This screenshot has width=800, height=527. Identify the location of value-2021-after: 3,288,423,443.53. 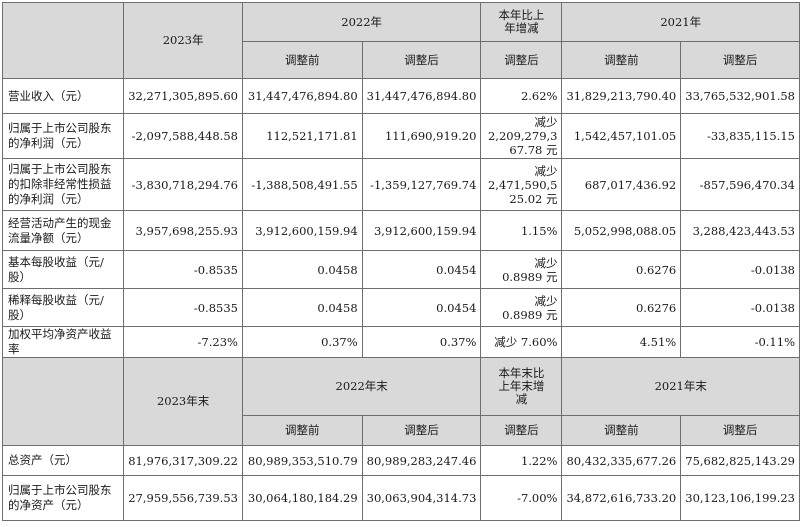
(740, 230).